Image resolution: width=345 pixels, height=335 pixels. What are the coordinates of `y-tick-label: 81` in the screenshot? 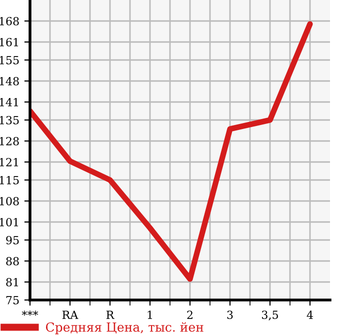 It's located at (12, 282).